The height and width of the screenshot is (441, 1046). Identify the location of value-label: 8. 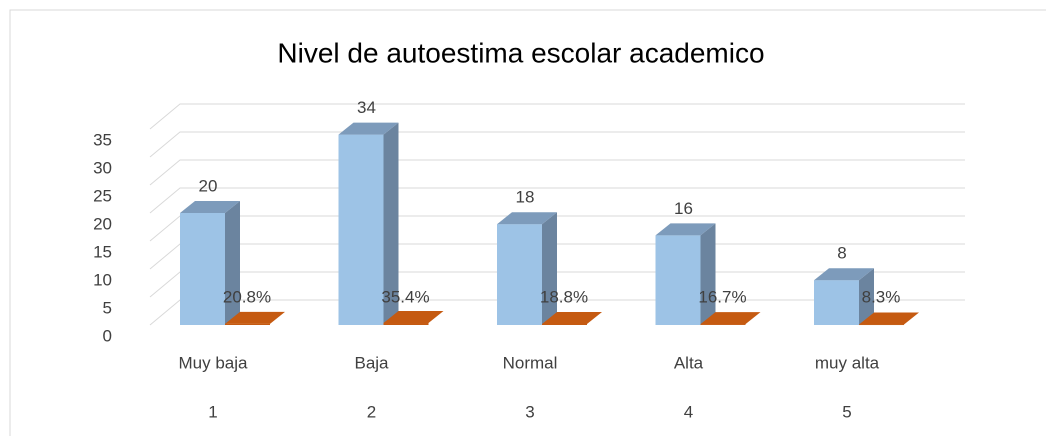
(841, 253).